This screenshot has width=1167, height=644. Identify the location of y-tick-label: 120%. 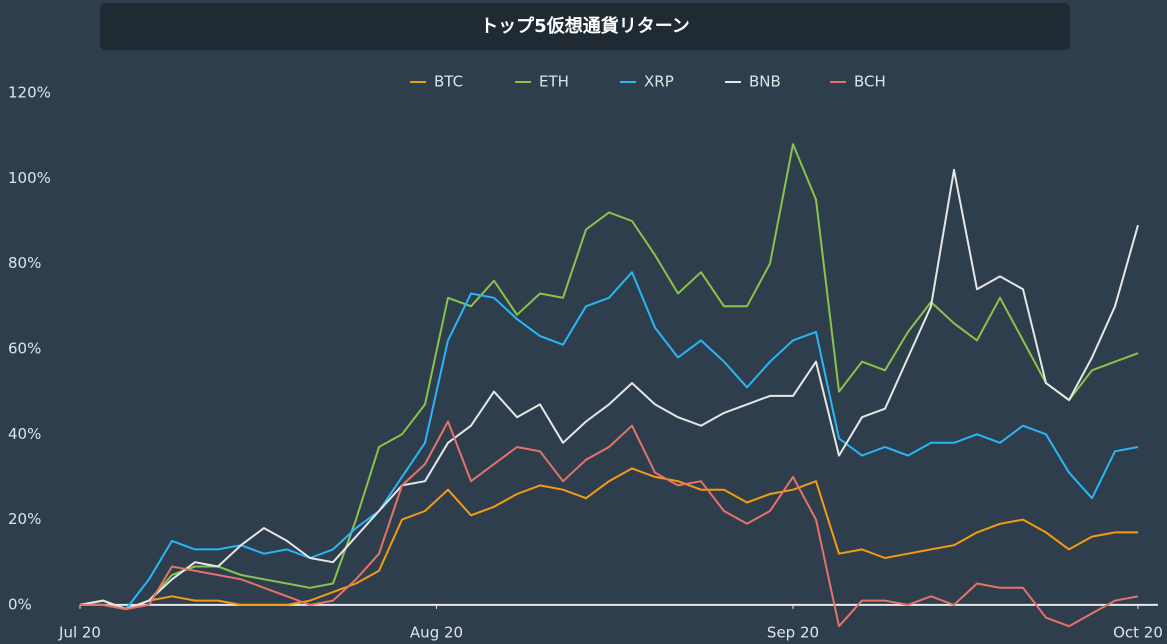
(29, 93).